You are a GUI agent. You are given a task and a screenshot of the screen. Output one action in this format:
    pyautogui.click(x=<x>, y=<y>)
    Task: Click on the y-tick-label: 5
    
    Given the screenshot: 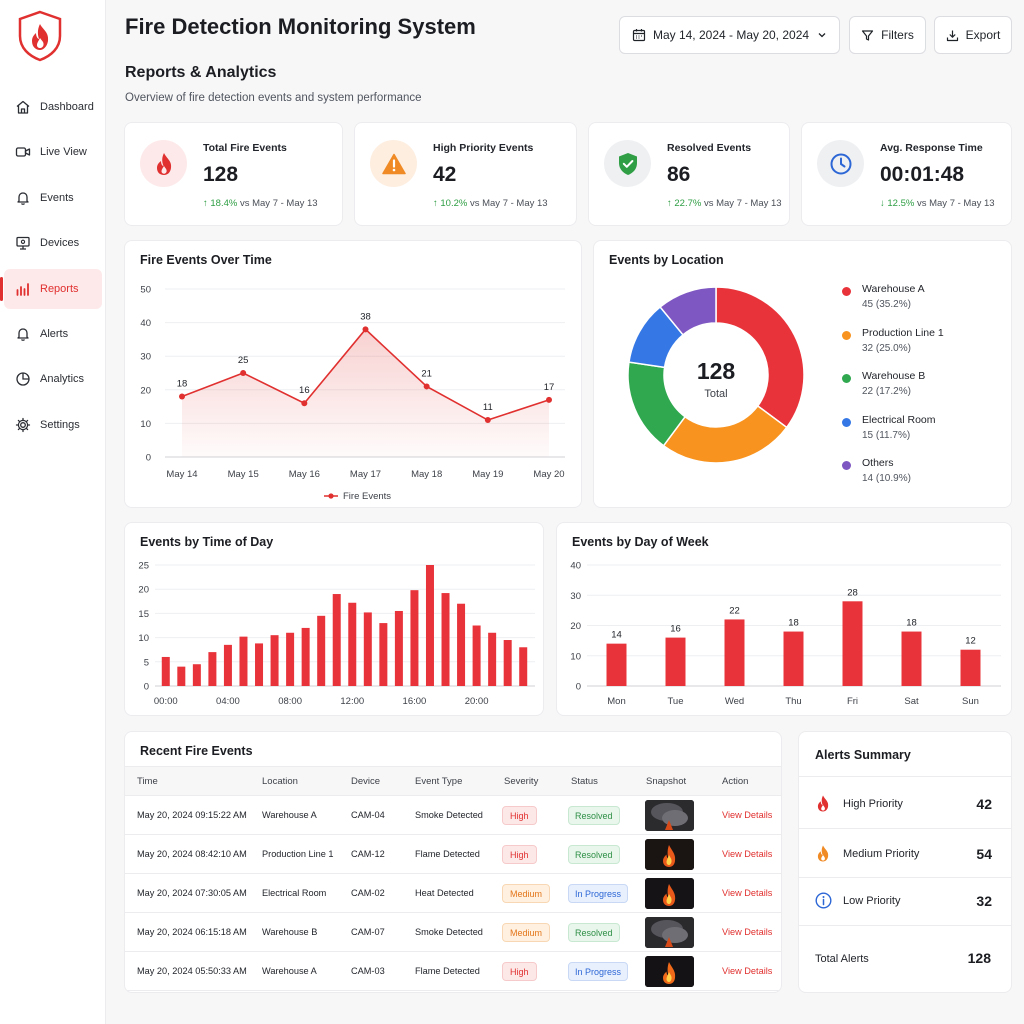 What is the action you would take?
    pyautogui.click(x=146, y=662)
    